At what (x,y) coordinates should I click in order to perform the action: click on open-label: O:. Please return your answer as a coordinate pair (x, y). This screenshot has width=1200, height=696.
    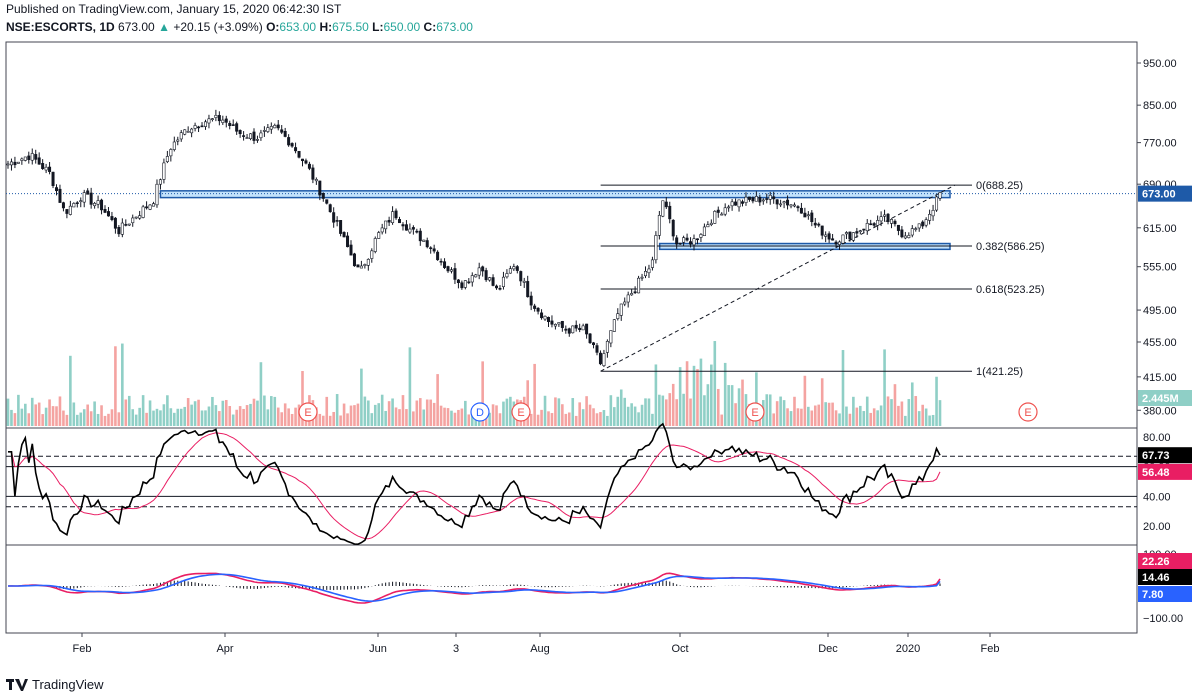
    Looking at the image, I should click on (273, 27).